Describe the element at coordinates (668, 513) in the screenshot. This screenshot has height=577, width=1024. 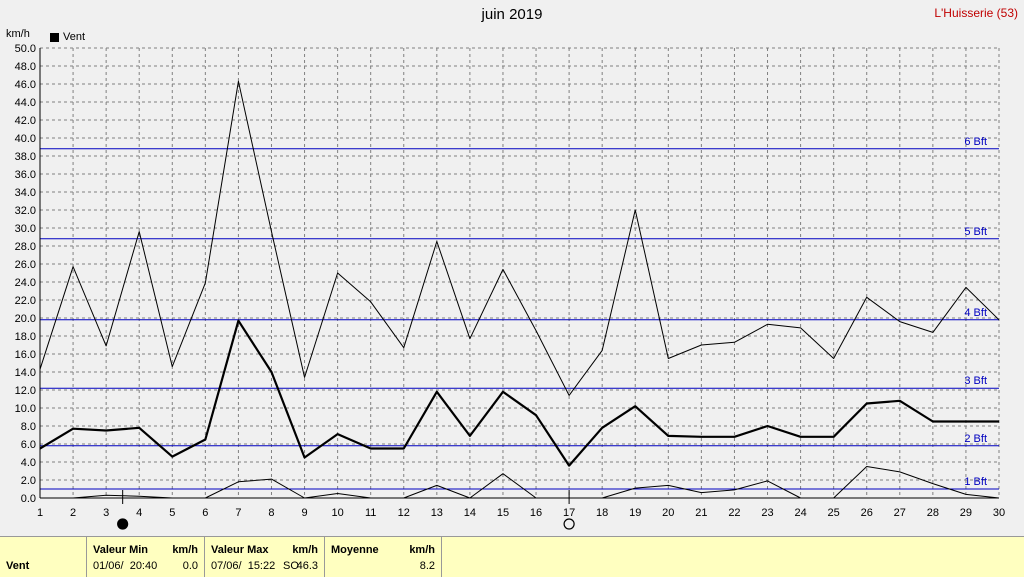
I see `x-tick-label: 20` at that location.